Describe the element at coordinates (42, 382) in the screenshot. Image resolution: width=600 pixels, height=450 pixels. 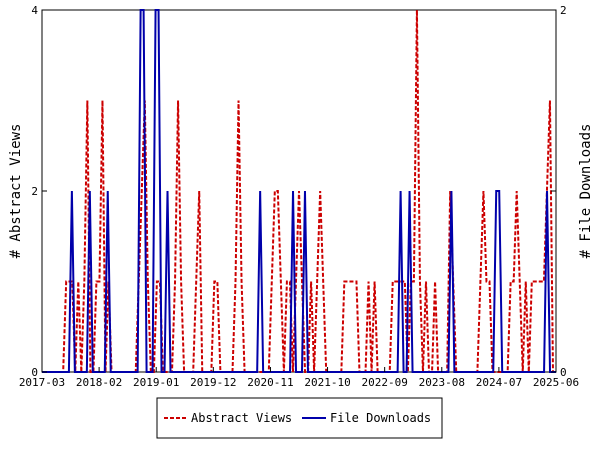
I see `x-axis-tick-label: 2017-03` at that location.